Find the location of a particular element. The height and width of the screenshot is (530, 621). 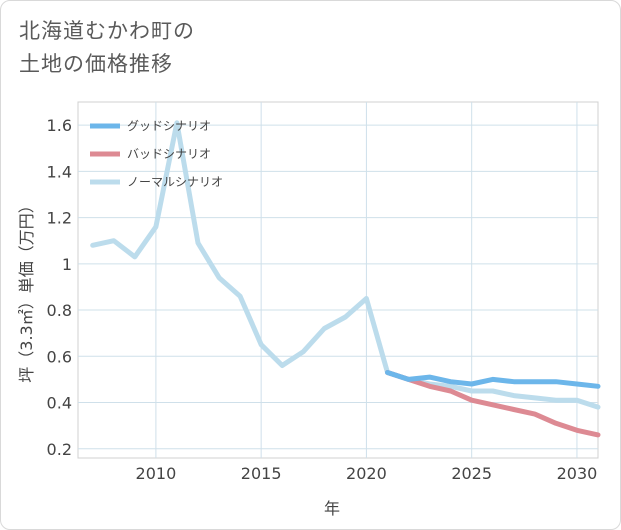

chart-title-line-1: 北海道むかわ町の is located at coordinates (107, 31).